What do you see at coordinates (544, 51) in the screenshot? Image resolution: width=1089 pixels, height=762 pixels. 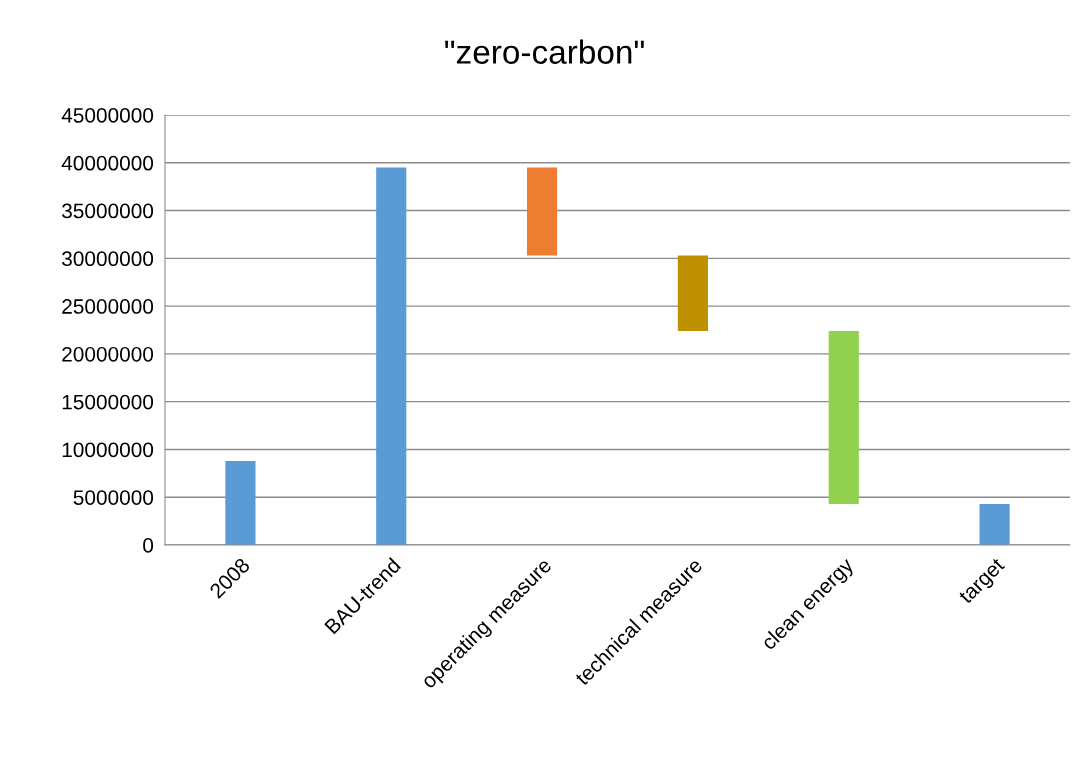 I see `chart-title: "zero-carbon"` at bounding box center [544, 51].